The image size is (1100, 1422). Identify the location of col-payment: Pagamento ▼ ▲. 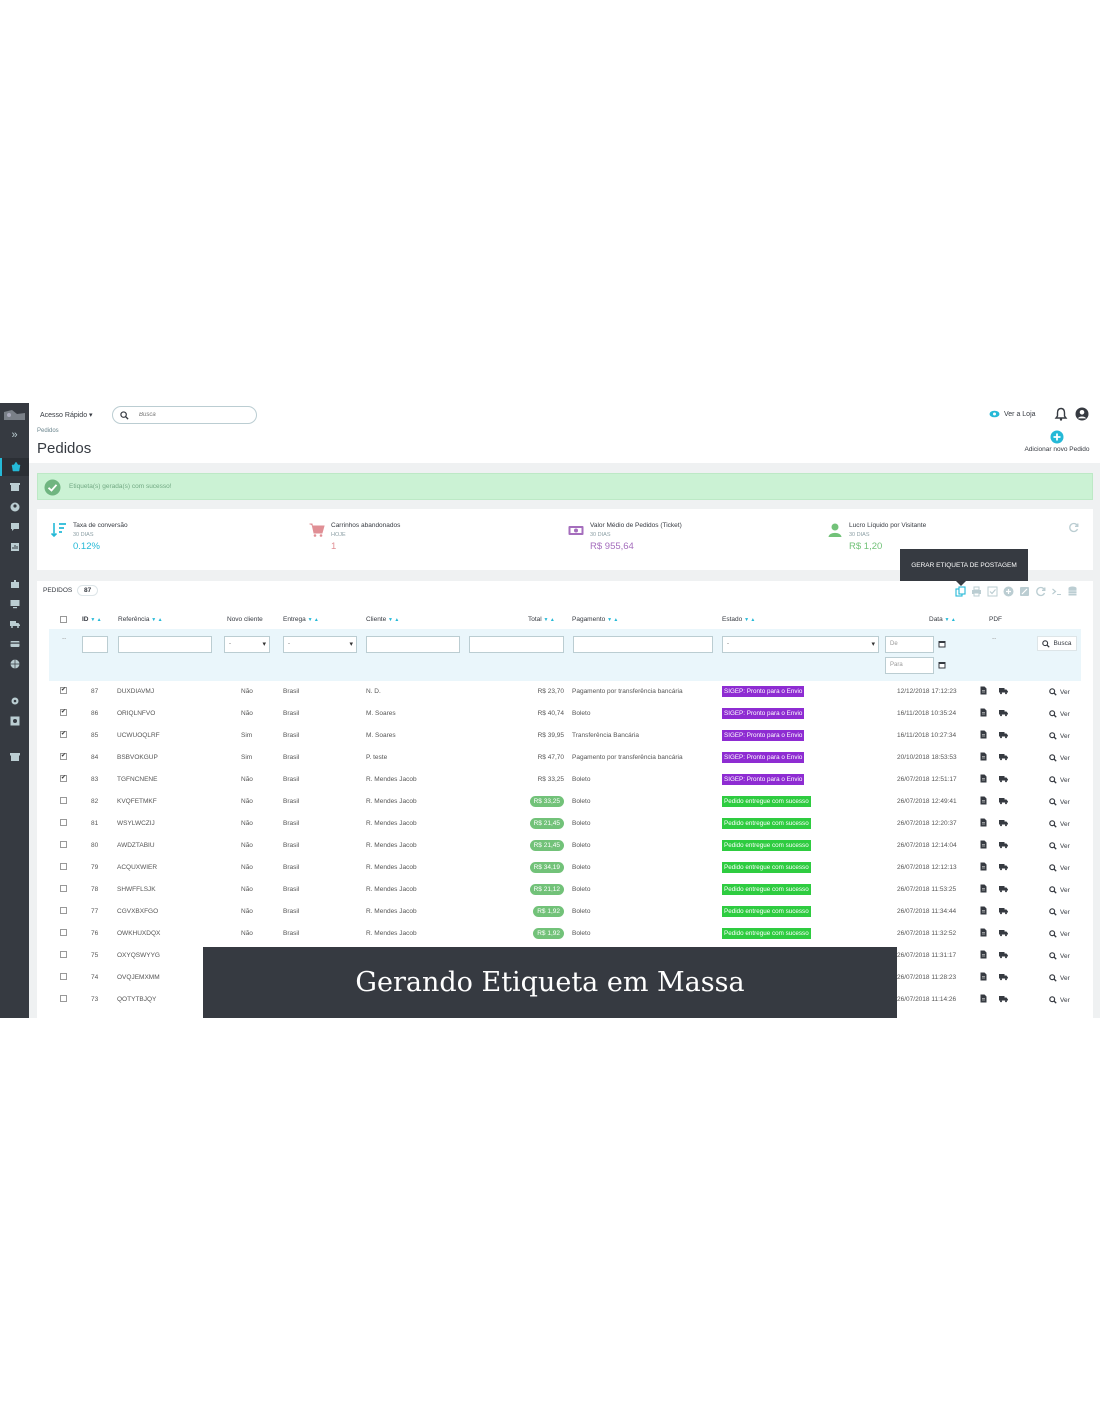
(595, 619).